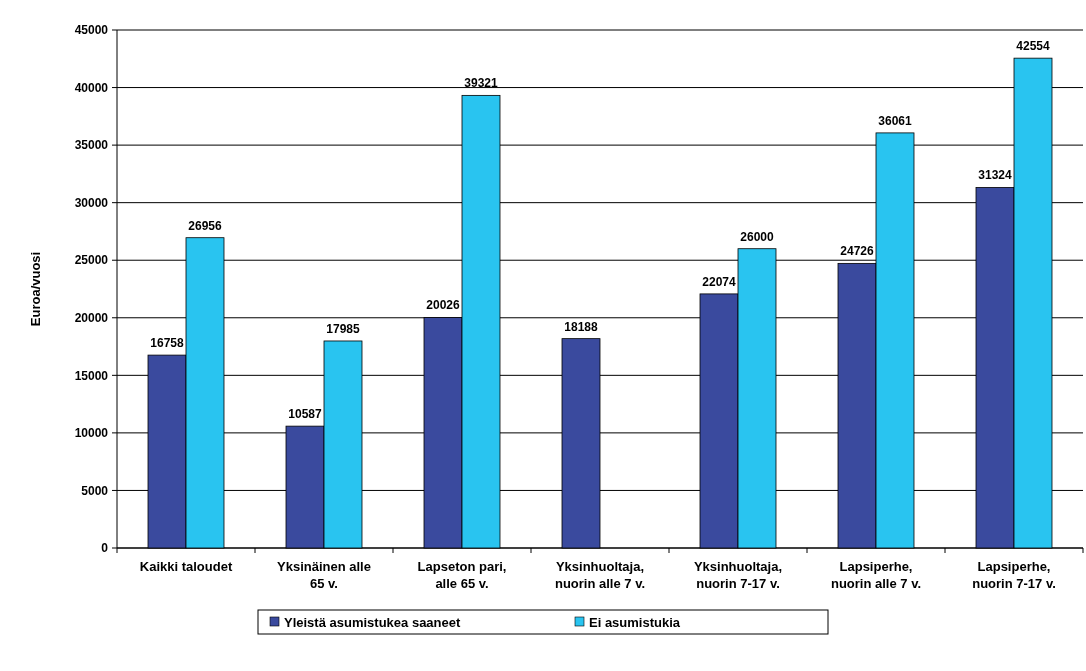 The height and width of the screenshot is (671, 1086). I want to click on data-label: 16758, so click(167, 343).